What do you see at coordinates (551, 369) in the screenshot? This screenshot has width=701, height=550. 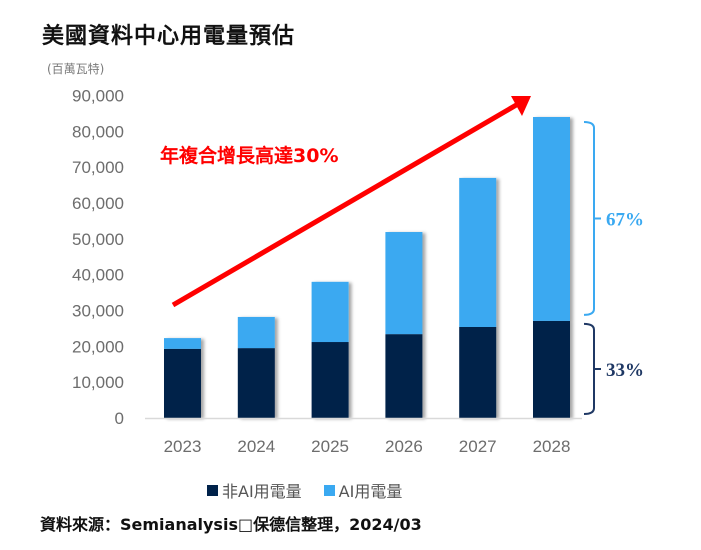 I see `bar-non-ai-2028` at bounding box center [551, 369].